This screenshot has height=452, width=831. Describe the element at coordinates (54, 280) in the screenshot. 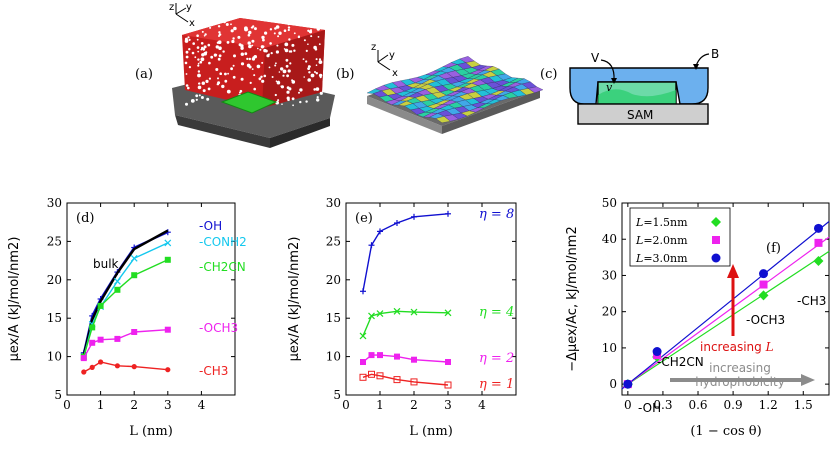

I see `y-tick-label: 20` at that location.